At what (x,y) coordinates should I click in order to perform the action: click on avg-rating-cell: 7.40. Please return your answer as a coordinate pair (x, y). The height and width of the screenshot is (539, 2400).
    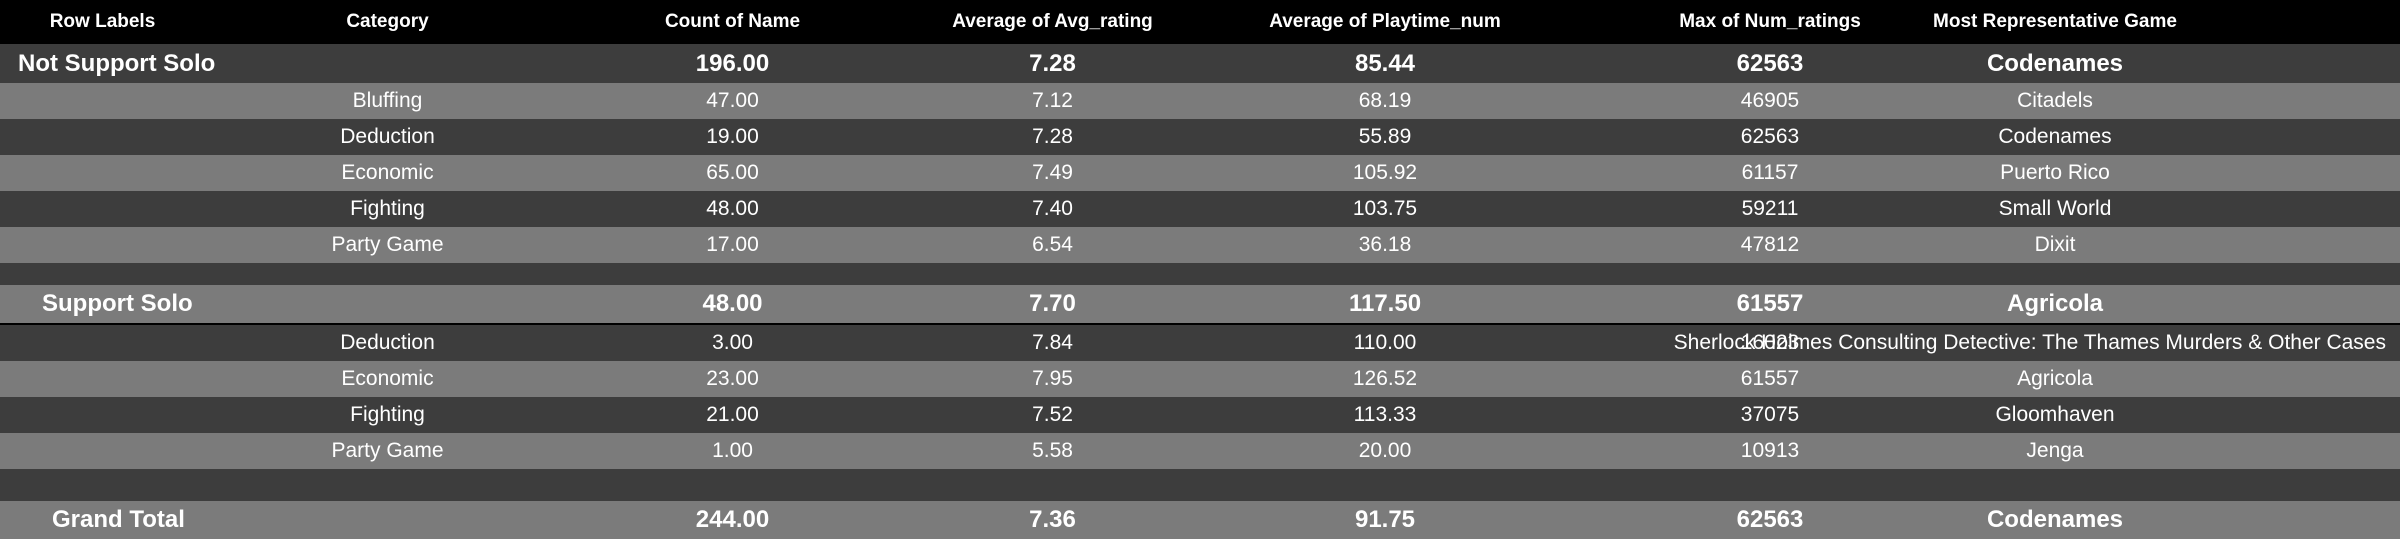
    Looking at the image, I should click on (1052, 208).